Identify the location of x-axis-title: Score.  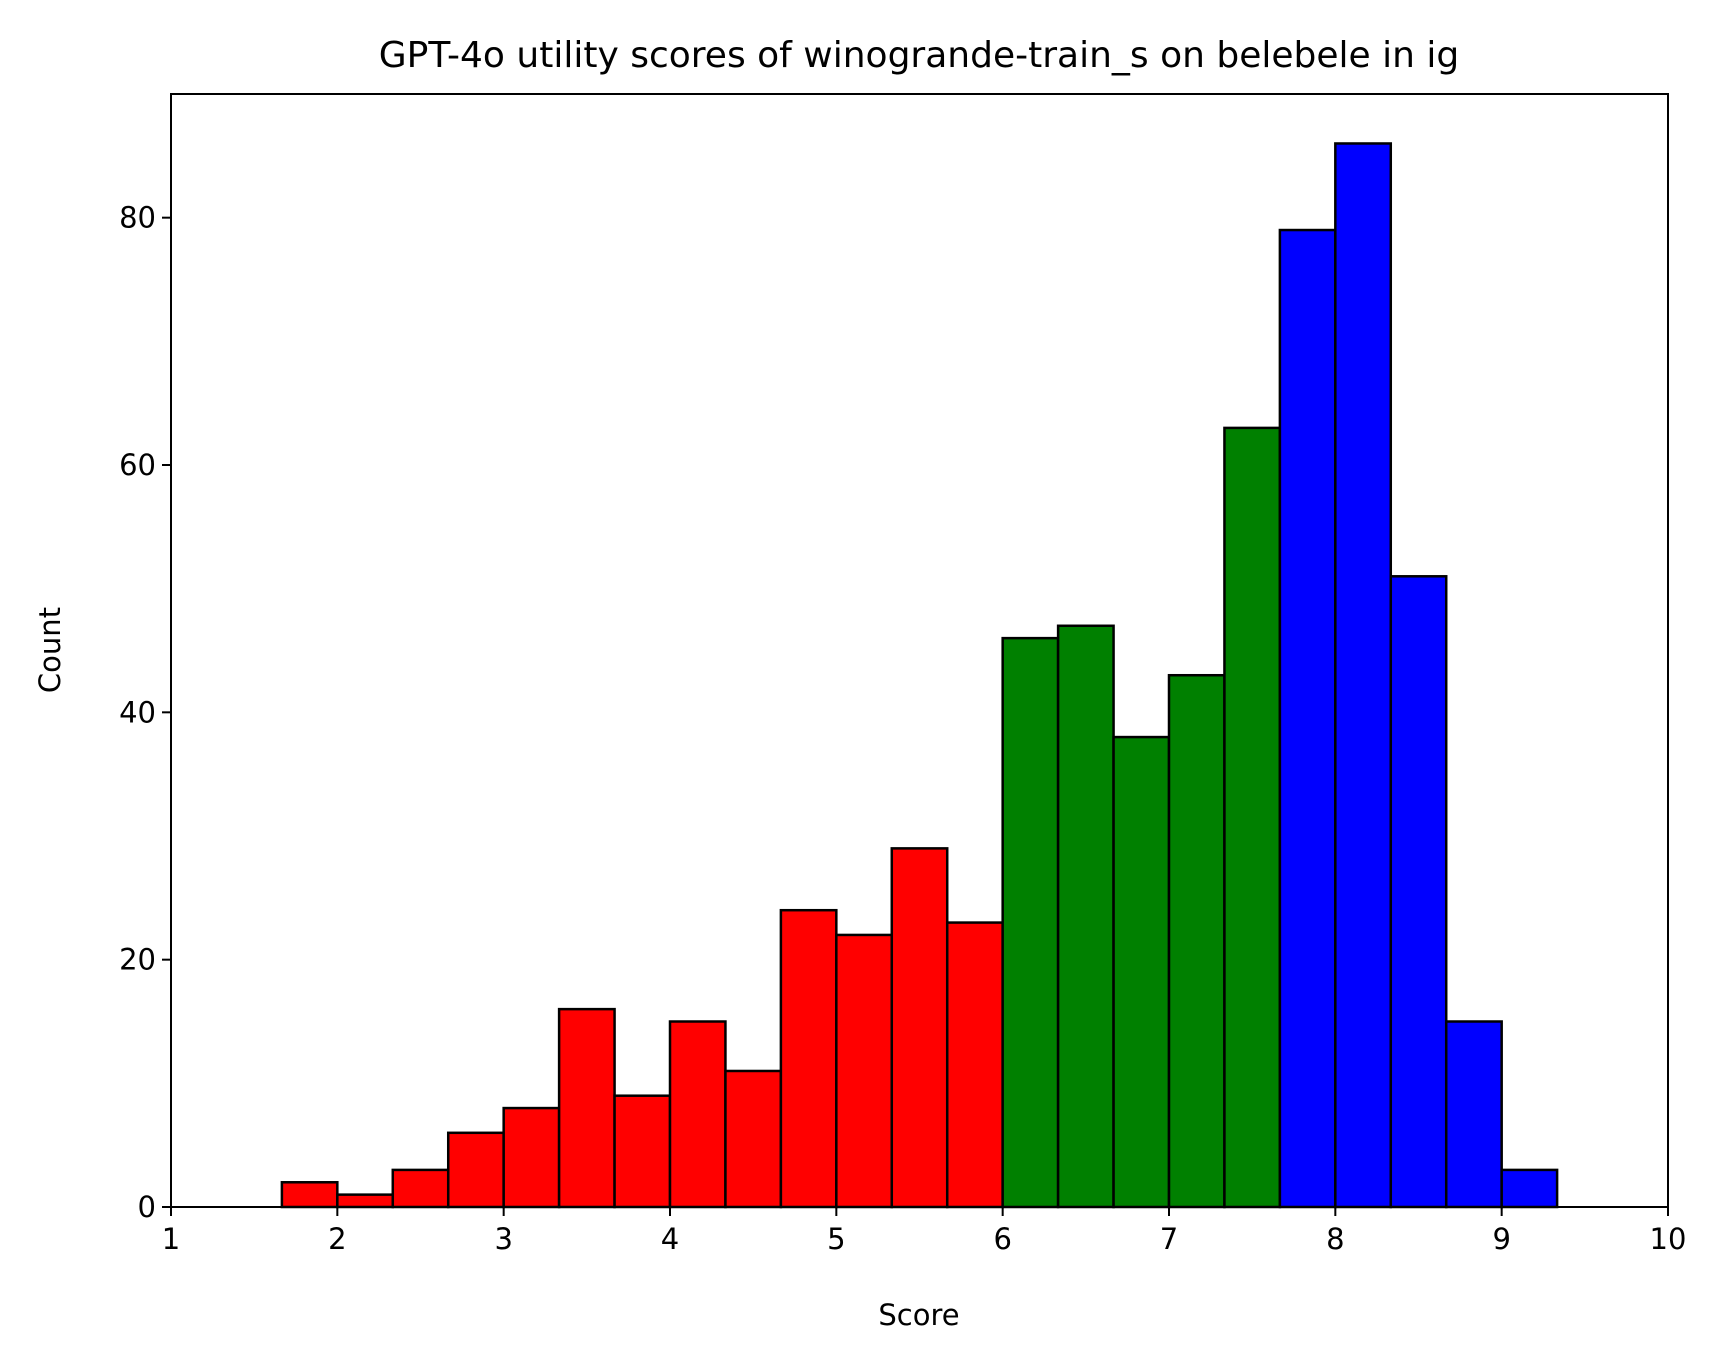
(918, 1315).